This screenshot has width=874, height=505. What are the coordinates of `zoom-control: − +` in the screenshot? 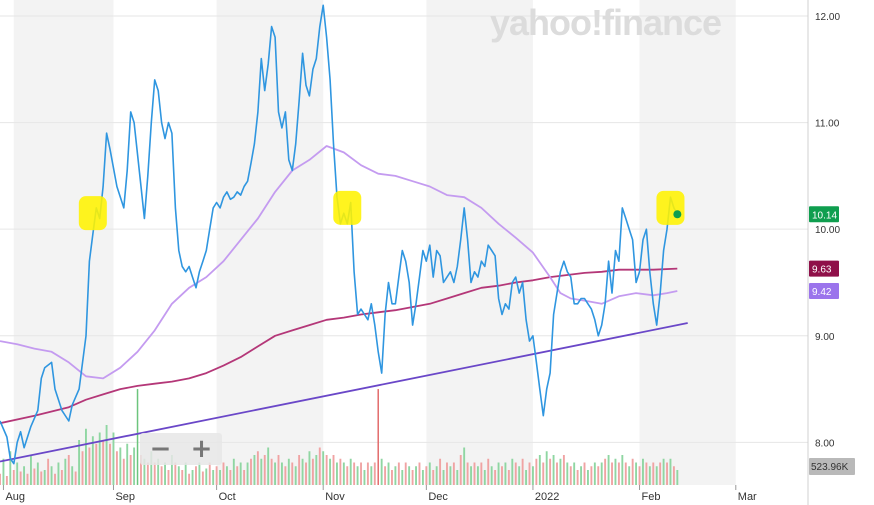 It's located at (181, 449).